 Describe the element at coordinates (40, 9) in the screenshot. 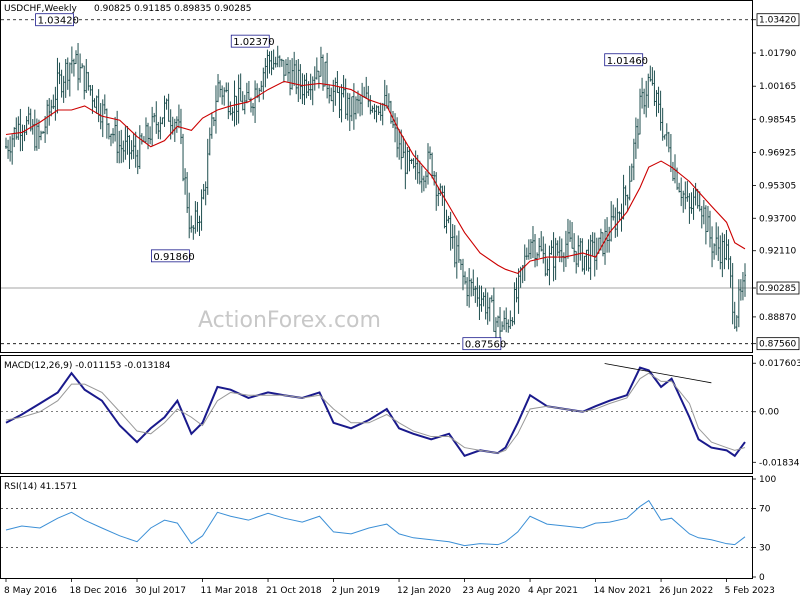

I see `price-pane-title: USDCHF,Weekly` at that location.